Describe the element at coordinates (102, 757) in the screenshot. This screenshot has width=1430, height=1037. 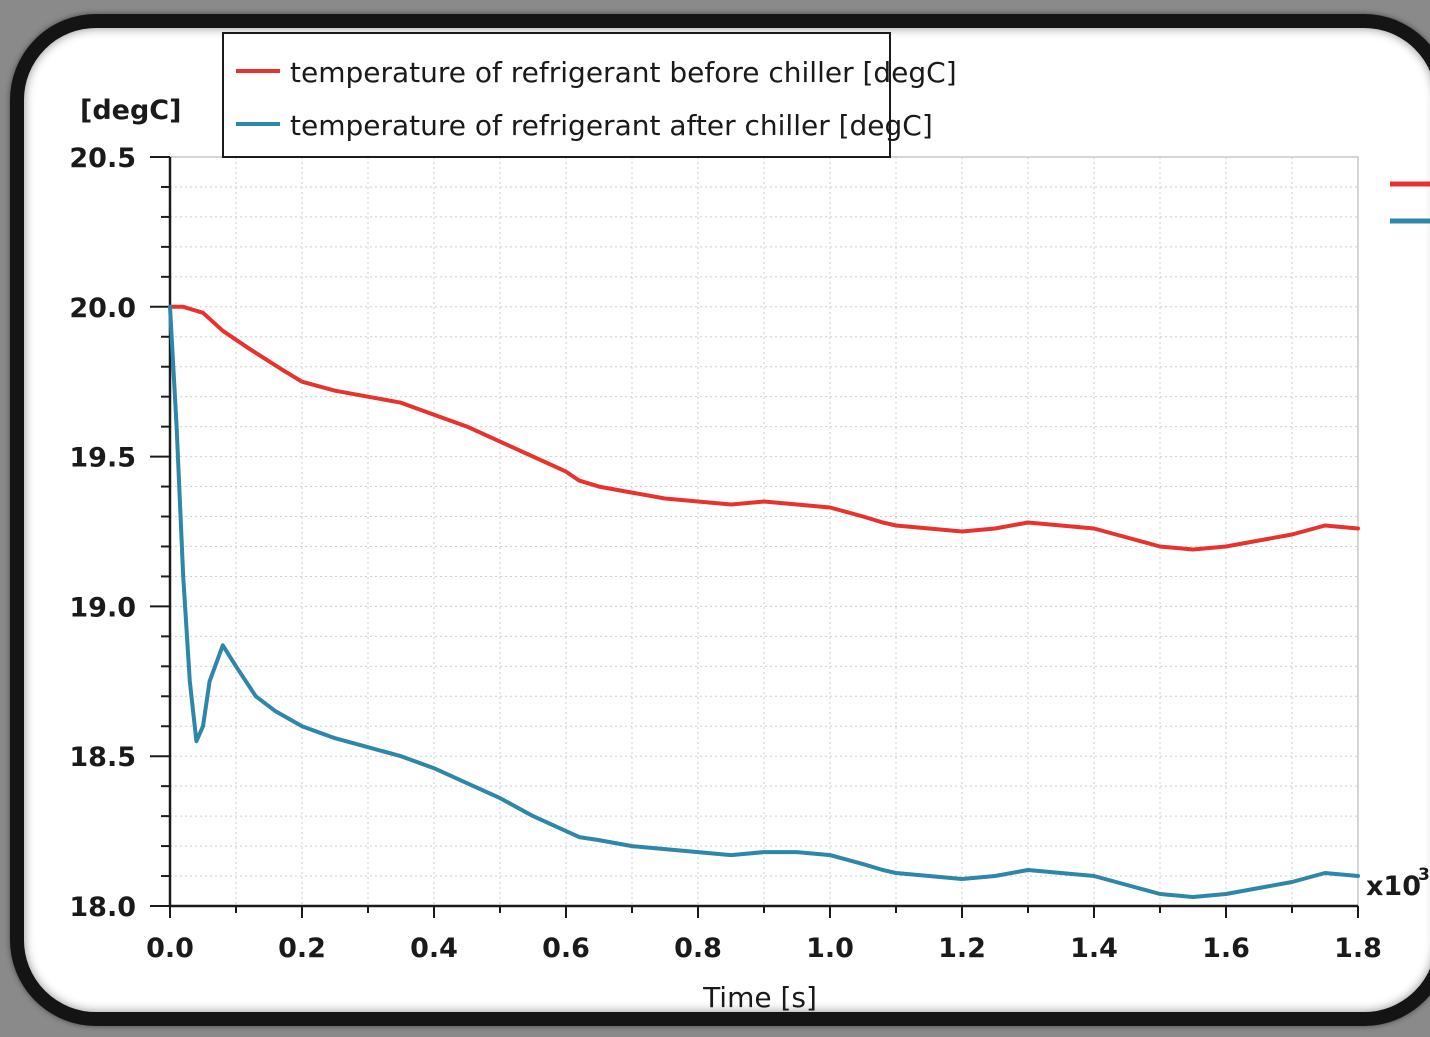
I see `y-tick-label: 18.5` at that location.